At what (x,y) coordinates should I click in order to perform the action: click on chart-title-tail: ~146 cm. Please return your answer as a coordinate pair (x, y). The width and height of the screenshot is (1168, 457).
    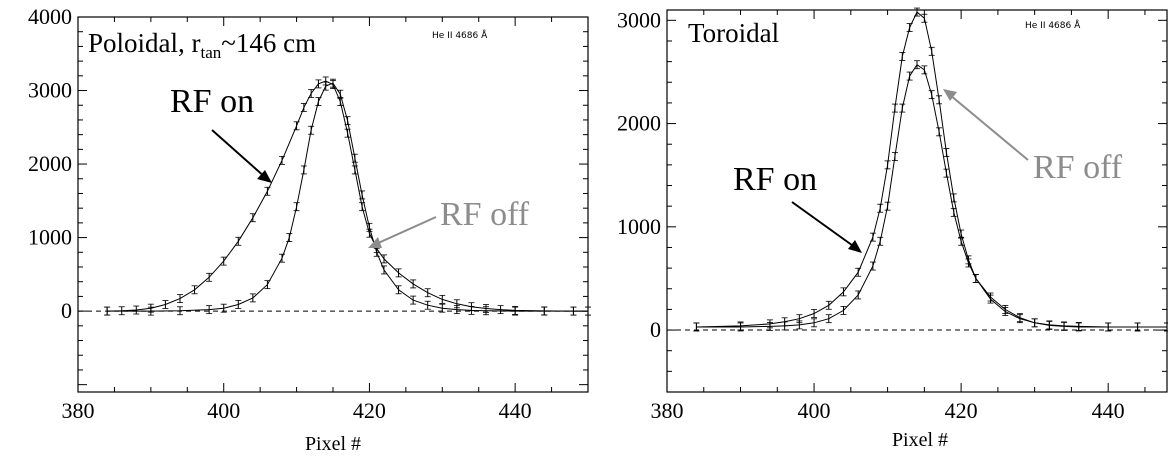
    Looking at the image, I should click on (268, 43).